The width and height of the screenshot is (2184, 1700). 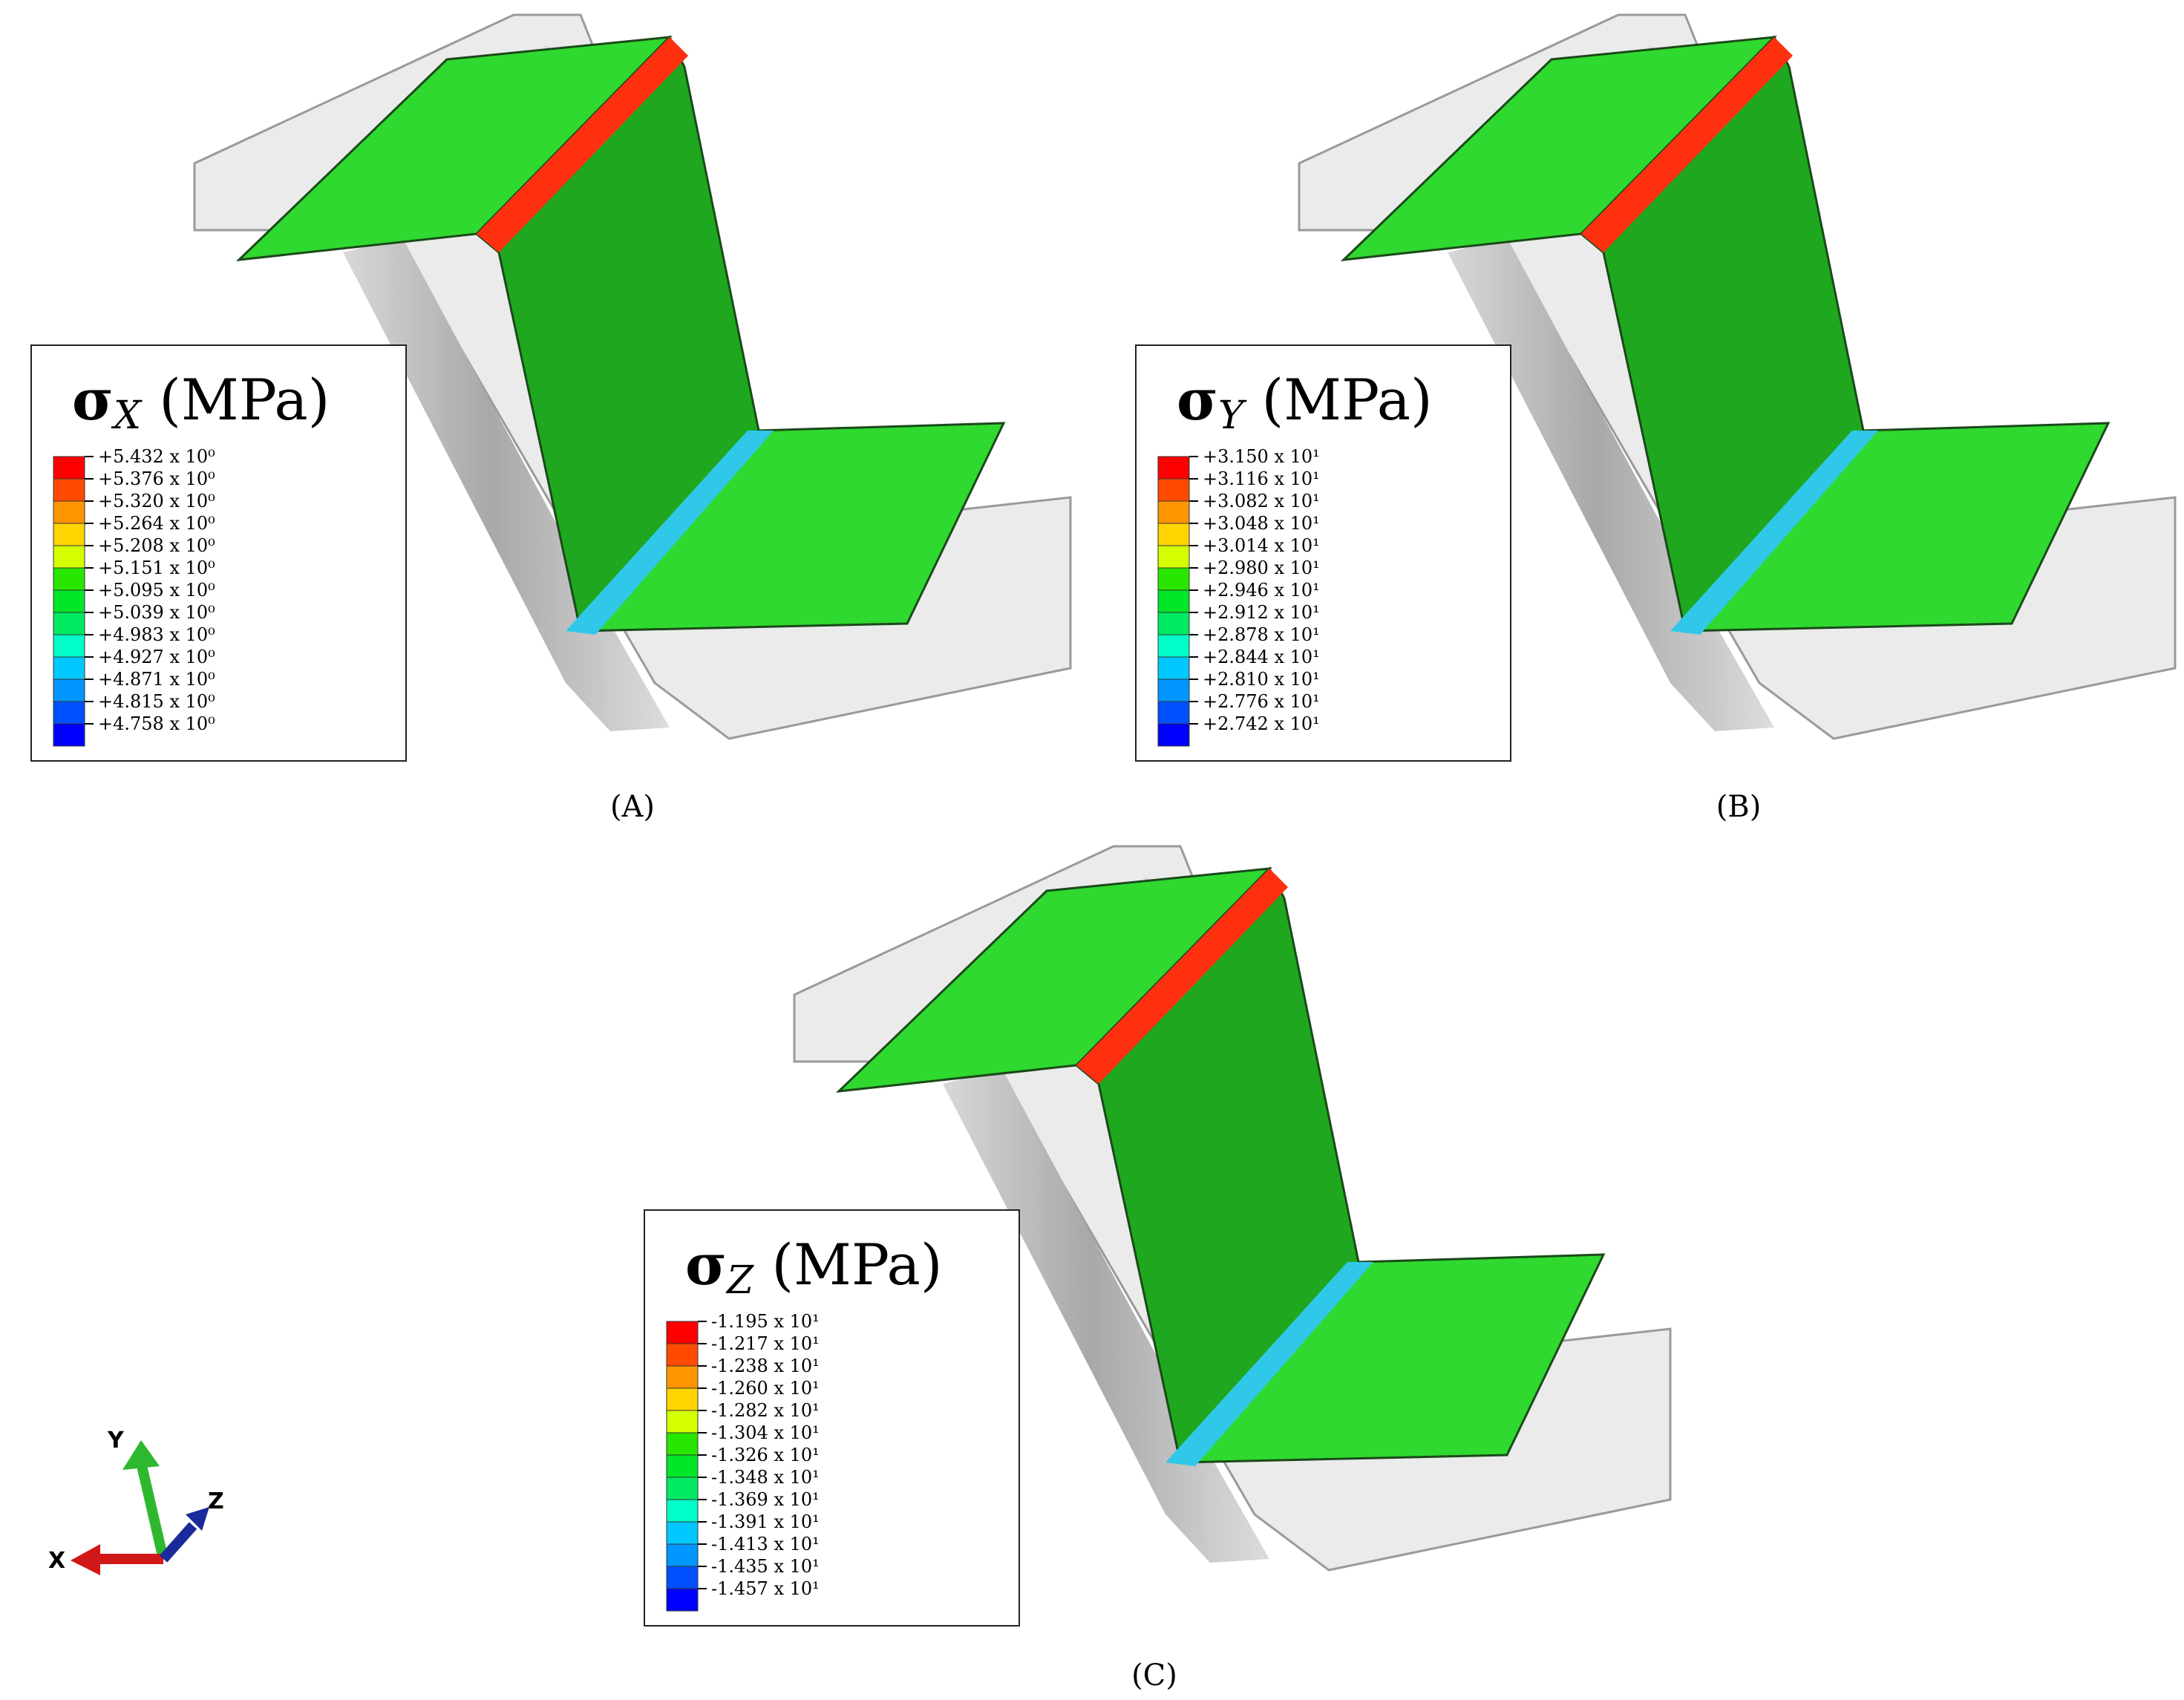 What do you see at coordinates (156, 478) in the screenshot?
I see `colorbar-tick-label: +5.376 x 10⁰` at bounding box center [156, 478].